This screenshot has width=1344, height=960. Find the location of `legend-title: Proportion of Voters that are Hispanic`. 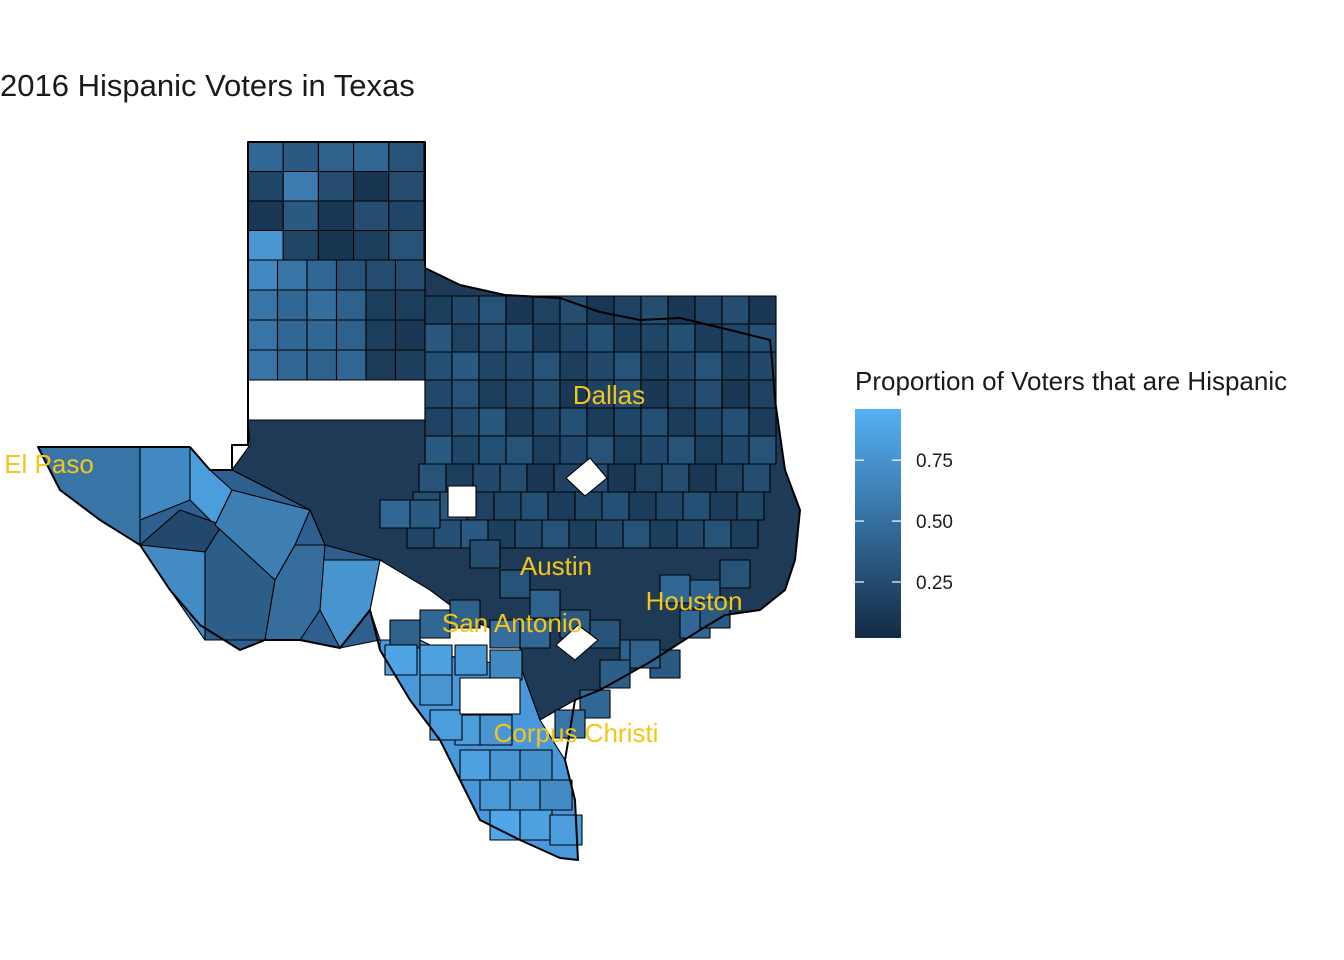

legend-title: Proportion of Voters that are Hispanic is located at coordinates (1071, 381).